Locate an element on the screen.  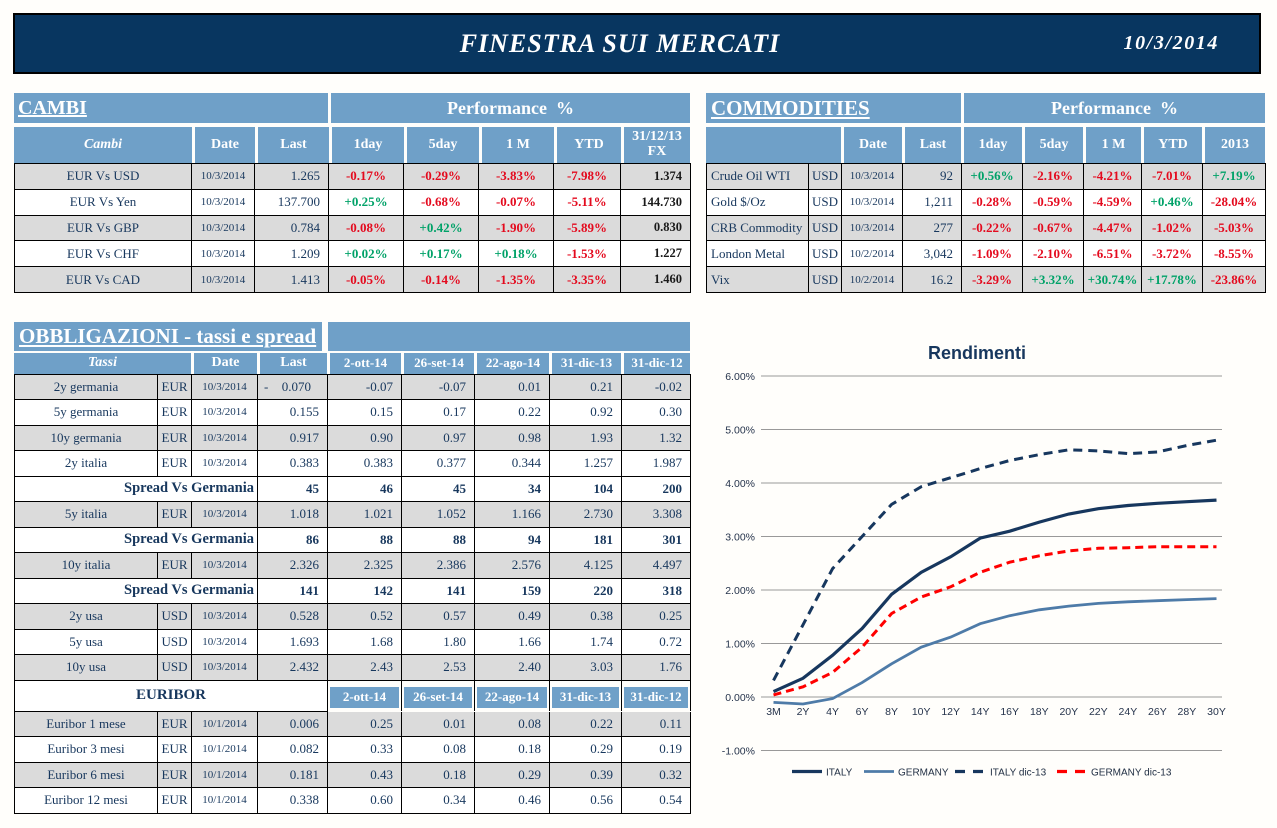
svg-text: ITALY dic-13 is located at coordinates (1018, 773).